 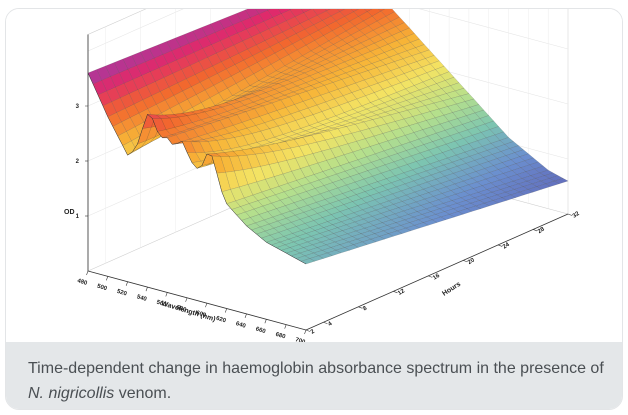 I want to click on x-axis-line, so click(x=197, y=300).